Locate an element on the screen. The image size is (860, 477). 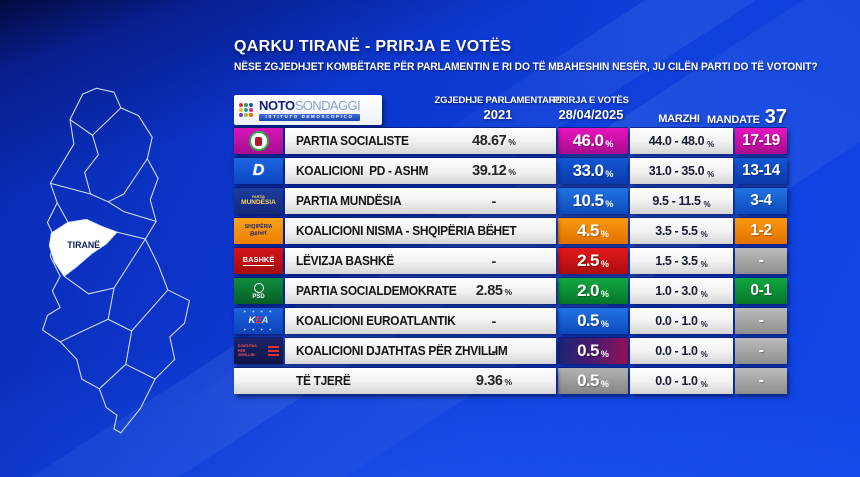
party-name-bar: PARTIA SOCIALDEMOKRATE 2.85% is located at coordinates (420, 291).